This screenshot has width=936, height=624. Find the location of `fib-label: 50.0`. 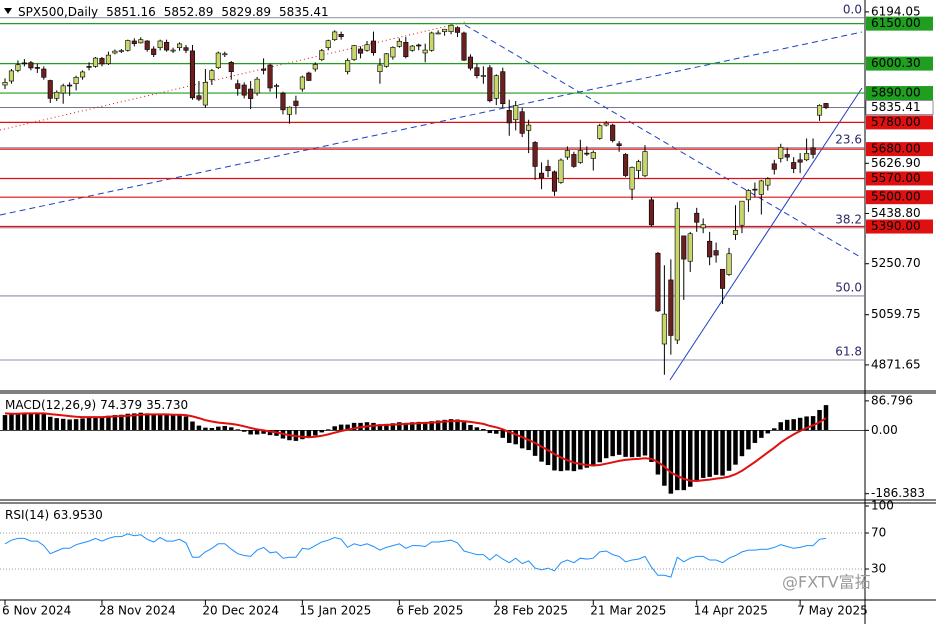

fib-label: 50.0 is located at coordinates (848, 287).